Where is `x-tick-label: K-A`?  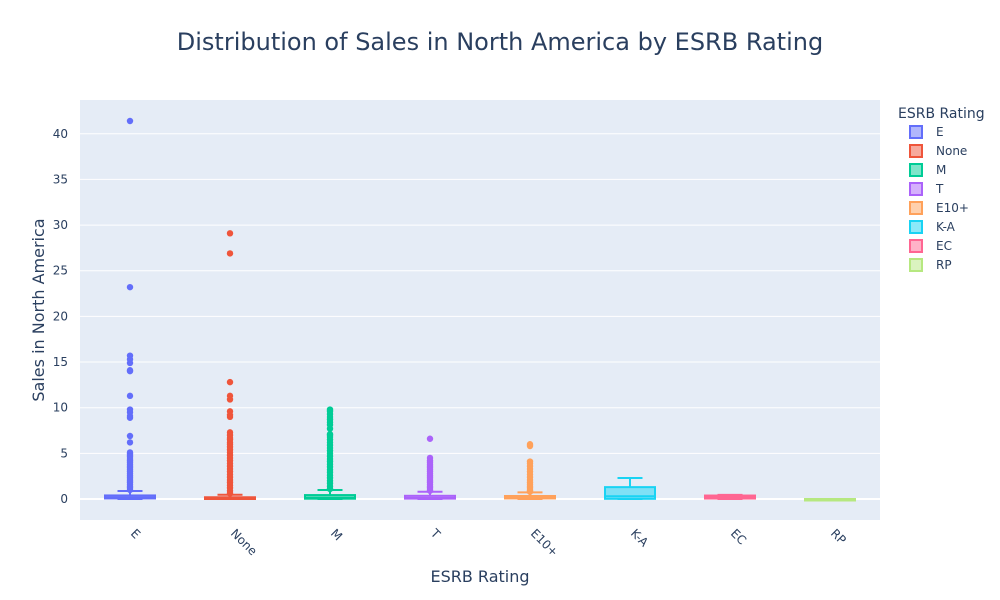 x-tick-label: K-A is located at coordinates (640, 538).